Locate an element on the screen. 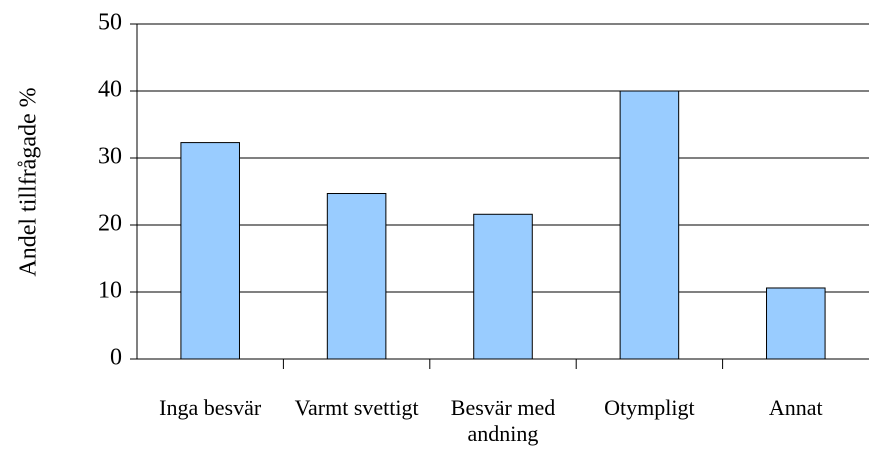  x-tick-label: Besvär med andning is located at coordinates (503, 420).